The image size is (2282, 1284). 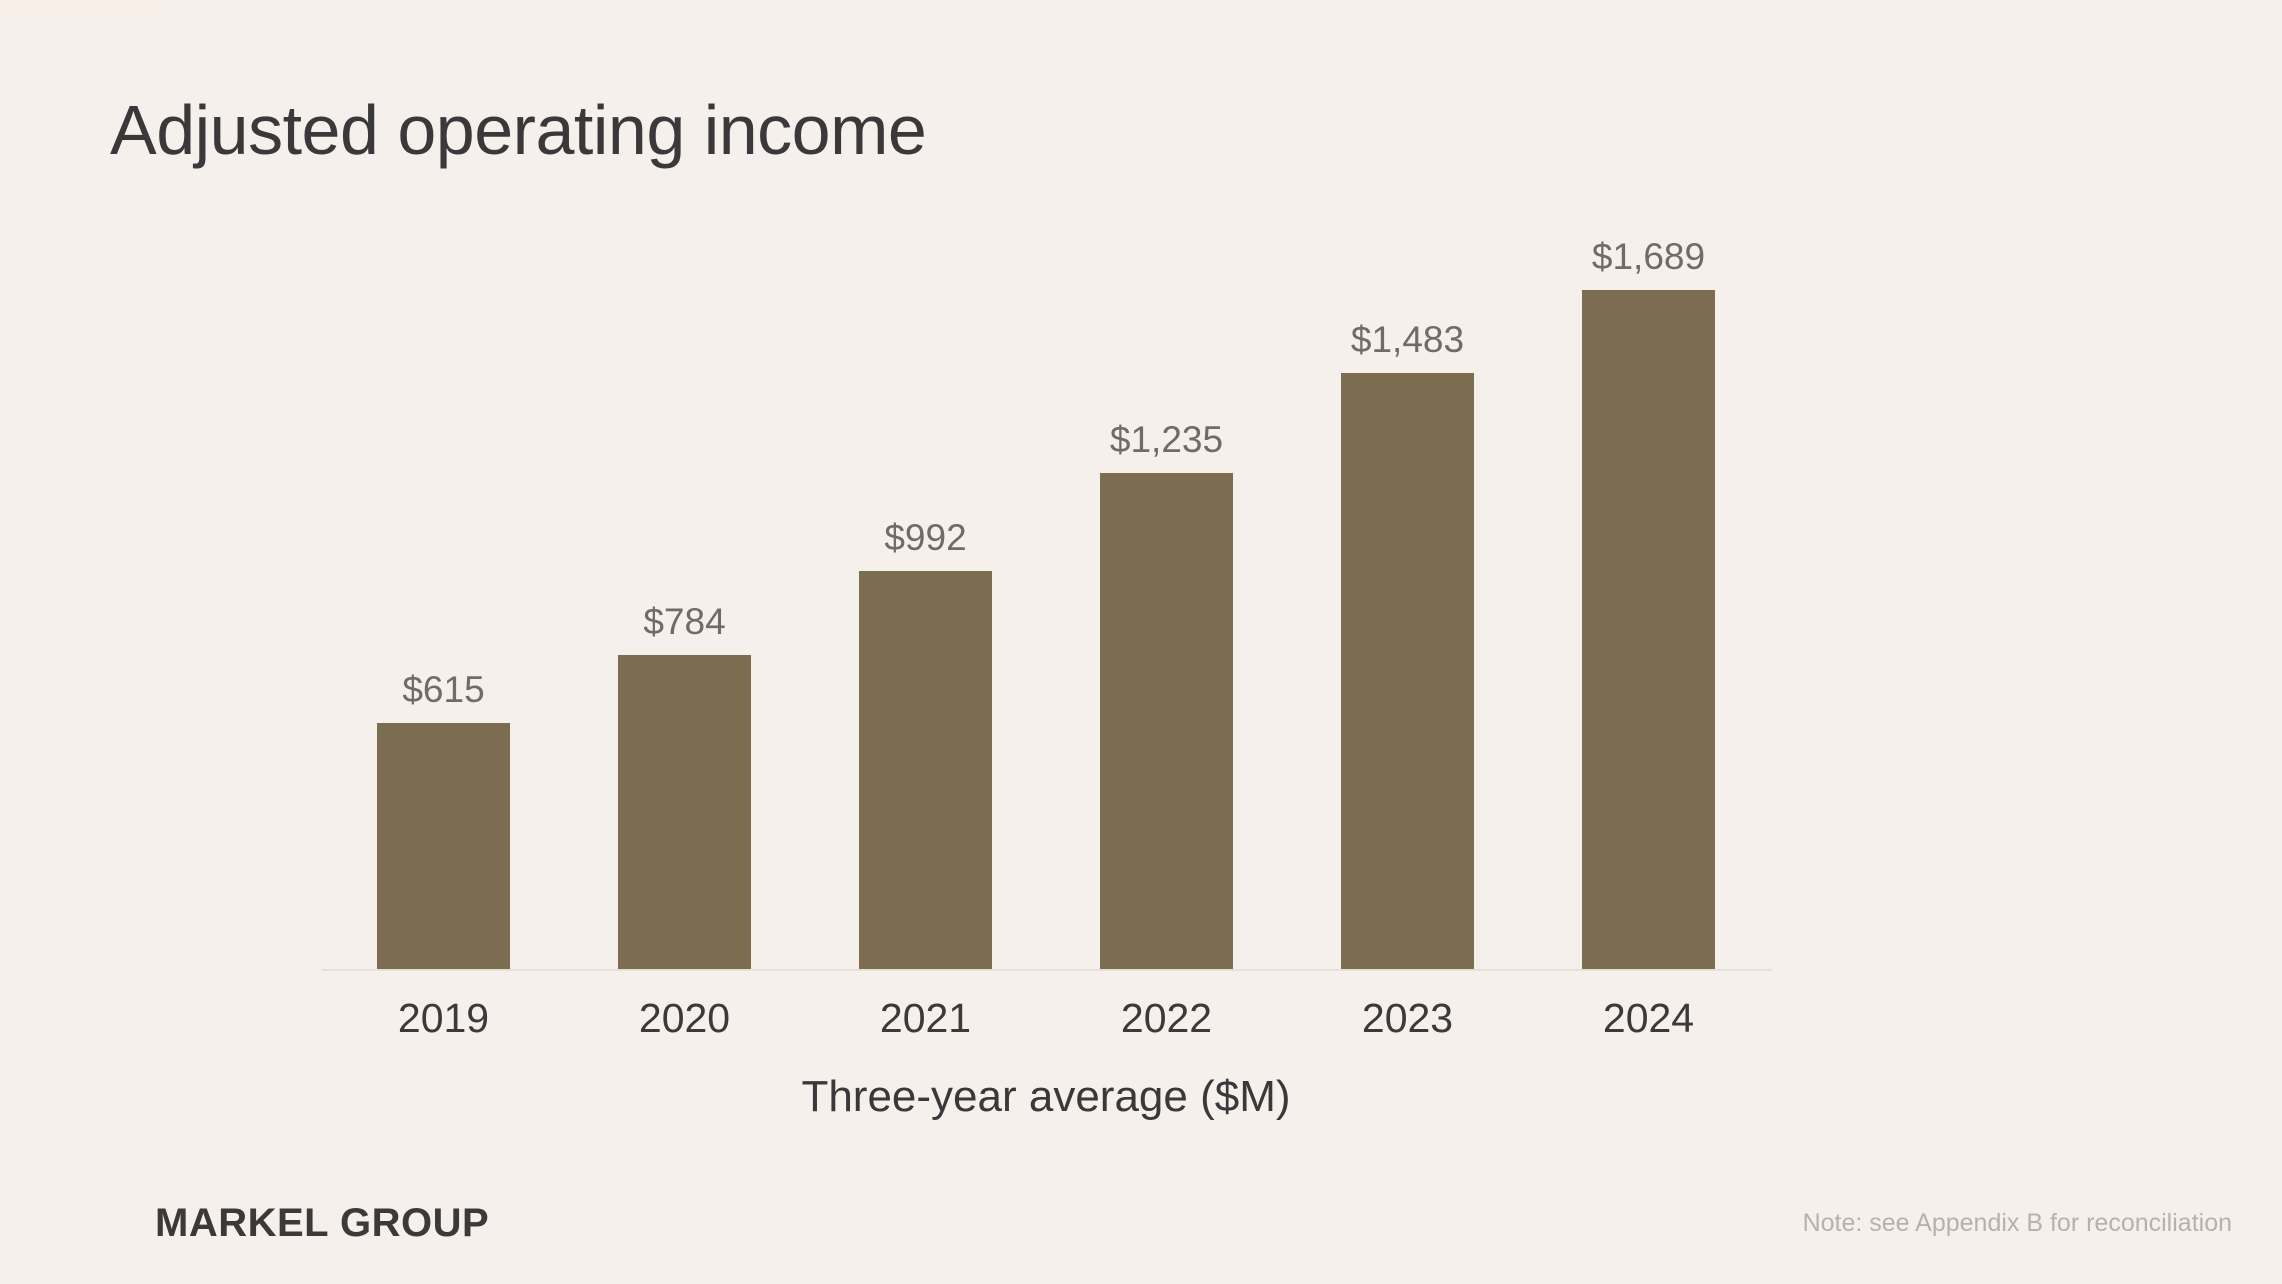 I want to click on top-left-accent-bar, so click(x=86, y=5).